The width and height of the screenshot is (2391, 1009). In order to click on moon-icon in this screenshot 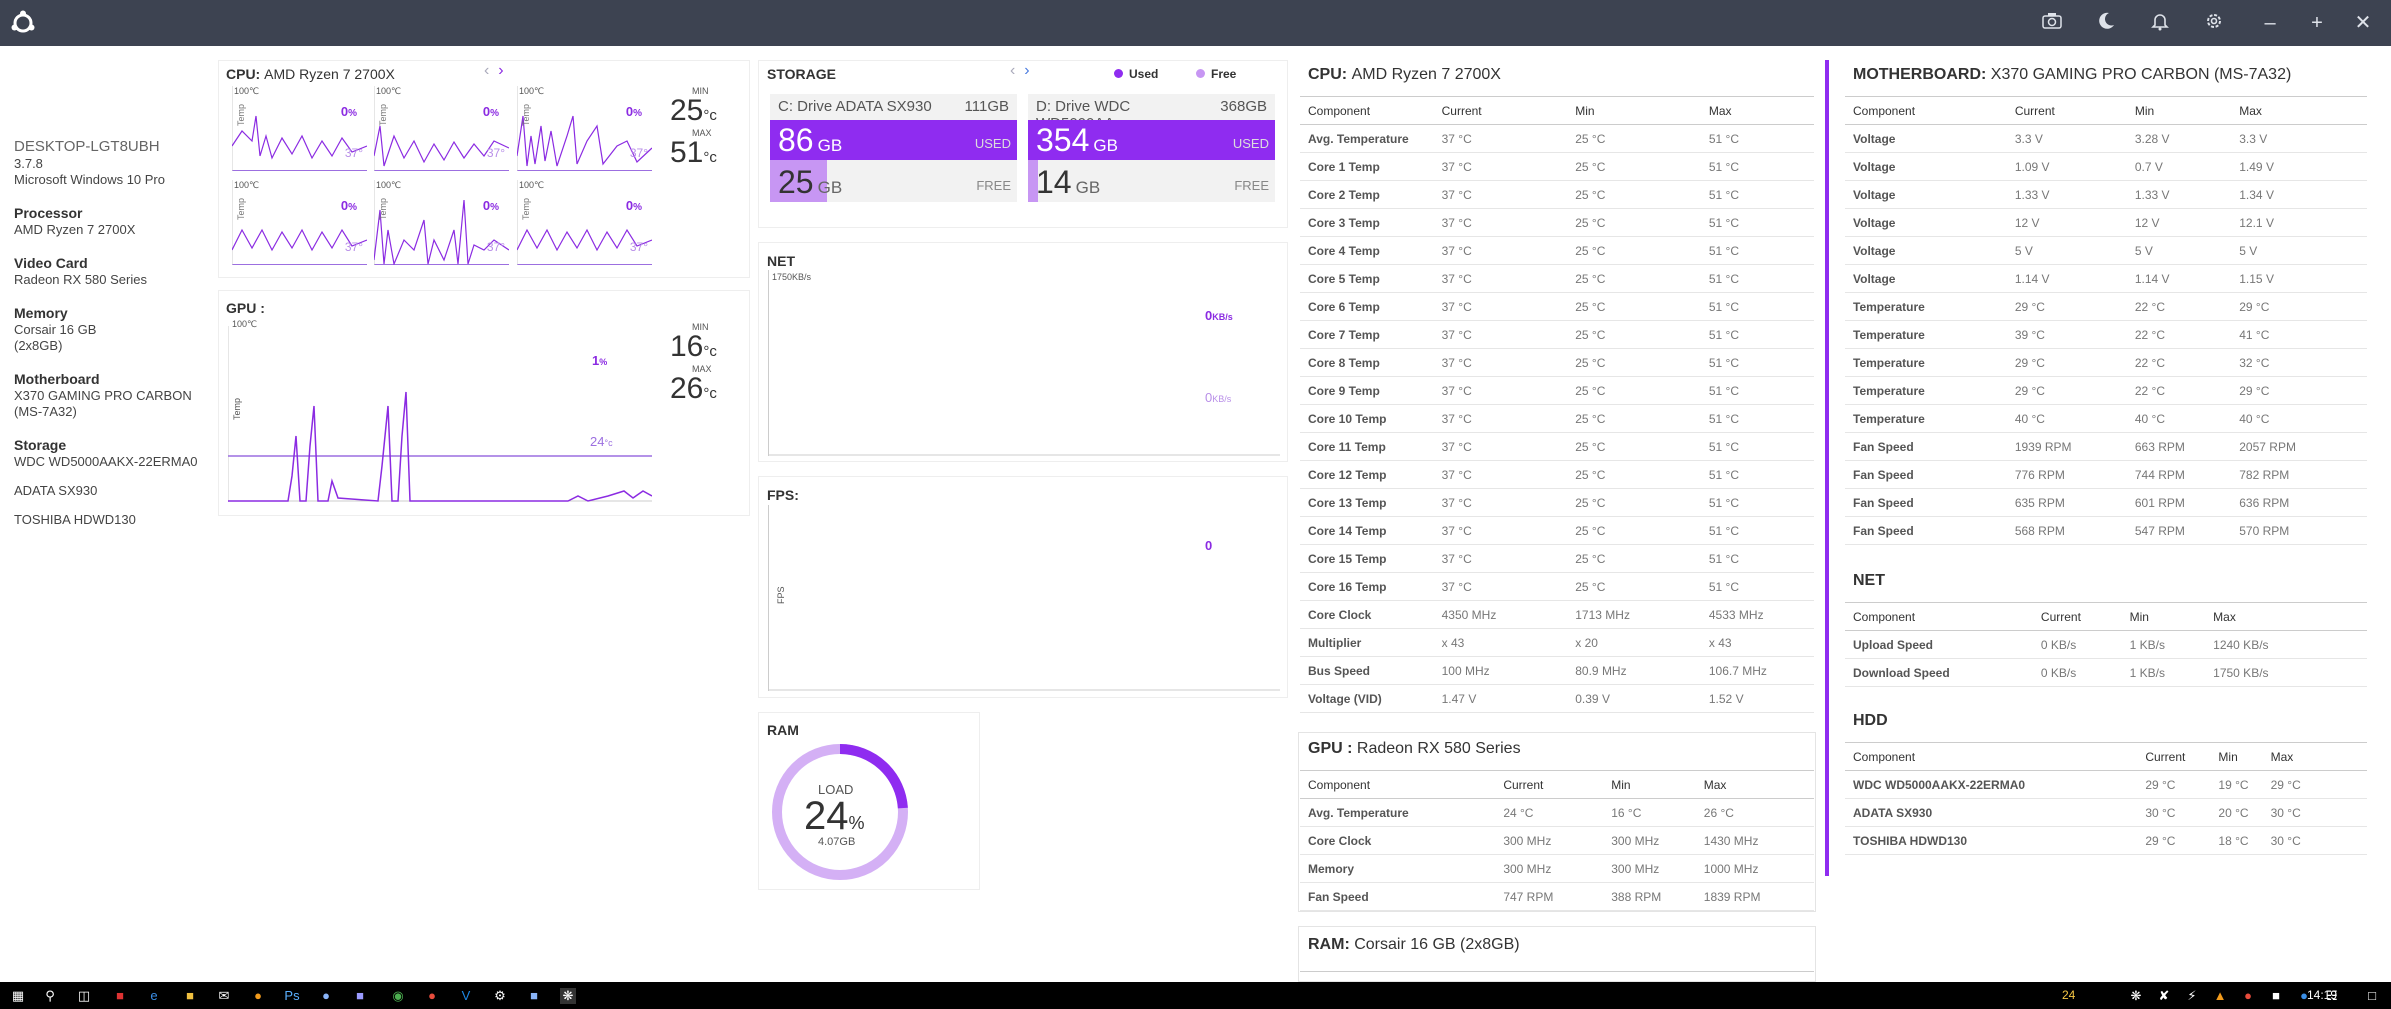, I will do `click(2106, 23)`.